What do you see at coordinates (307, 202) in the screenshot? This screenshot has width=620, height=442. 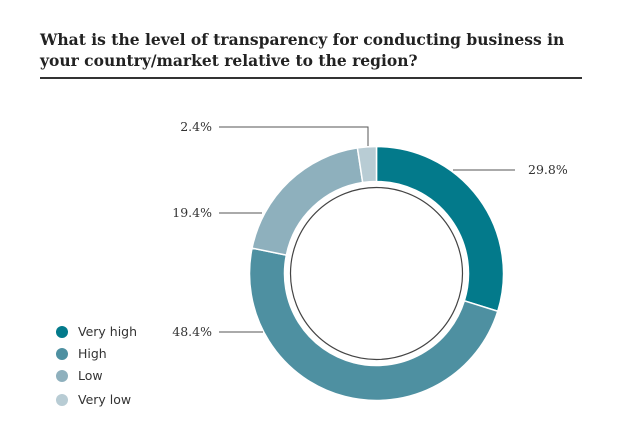 I see `donut-slice-low` at bounding box center [307, 202].